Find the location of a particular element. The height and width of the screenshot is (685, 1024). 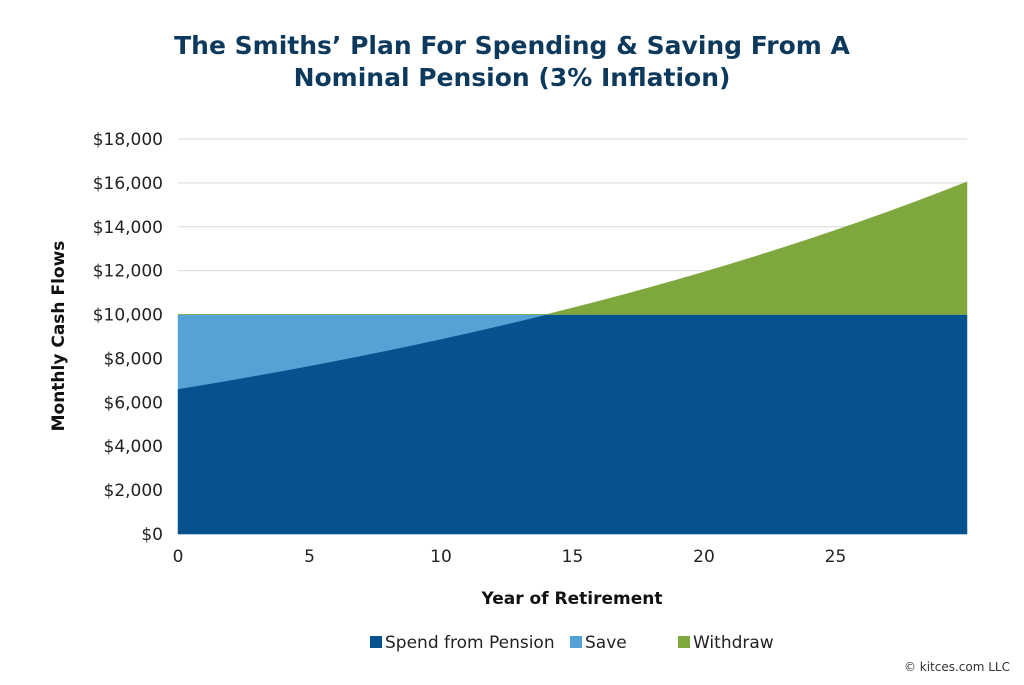

y-tick-label: $6,000 is located at coordinates (133, 403).